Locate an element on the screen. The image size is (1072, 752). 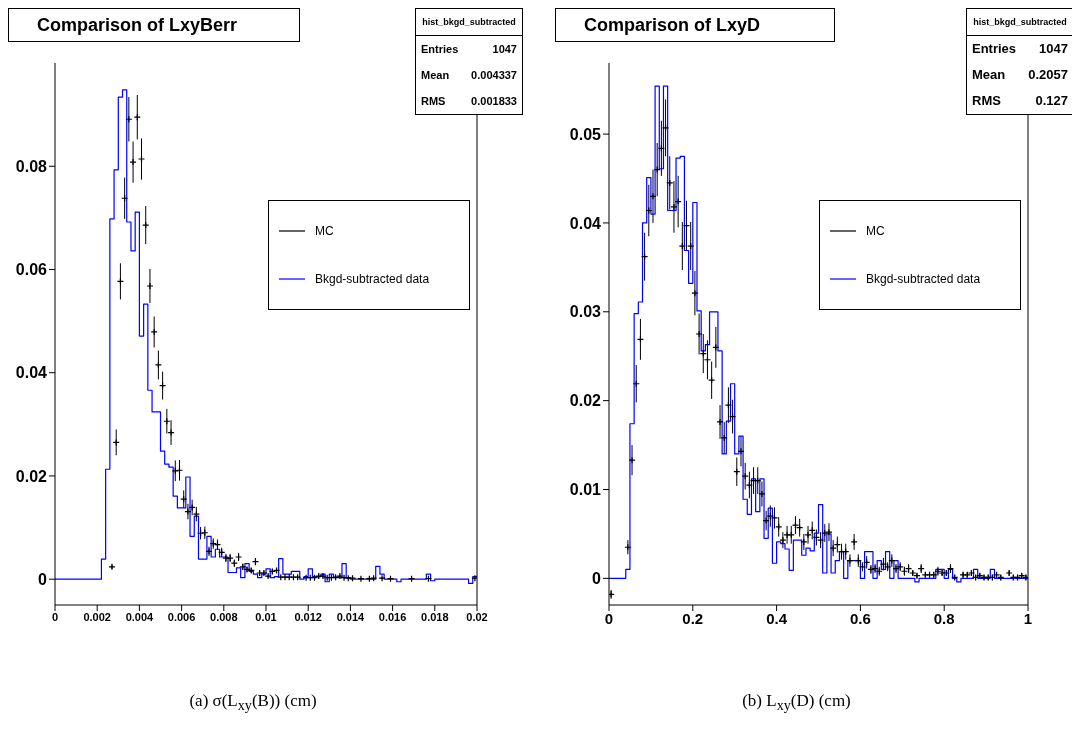
y-tick-label: 0.05 is located at coordinates (585, 134).